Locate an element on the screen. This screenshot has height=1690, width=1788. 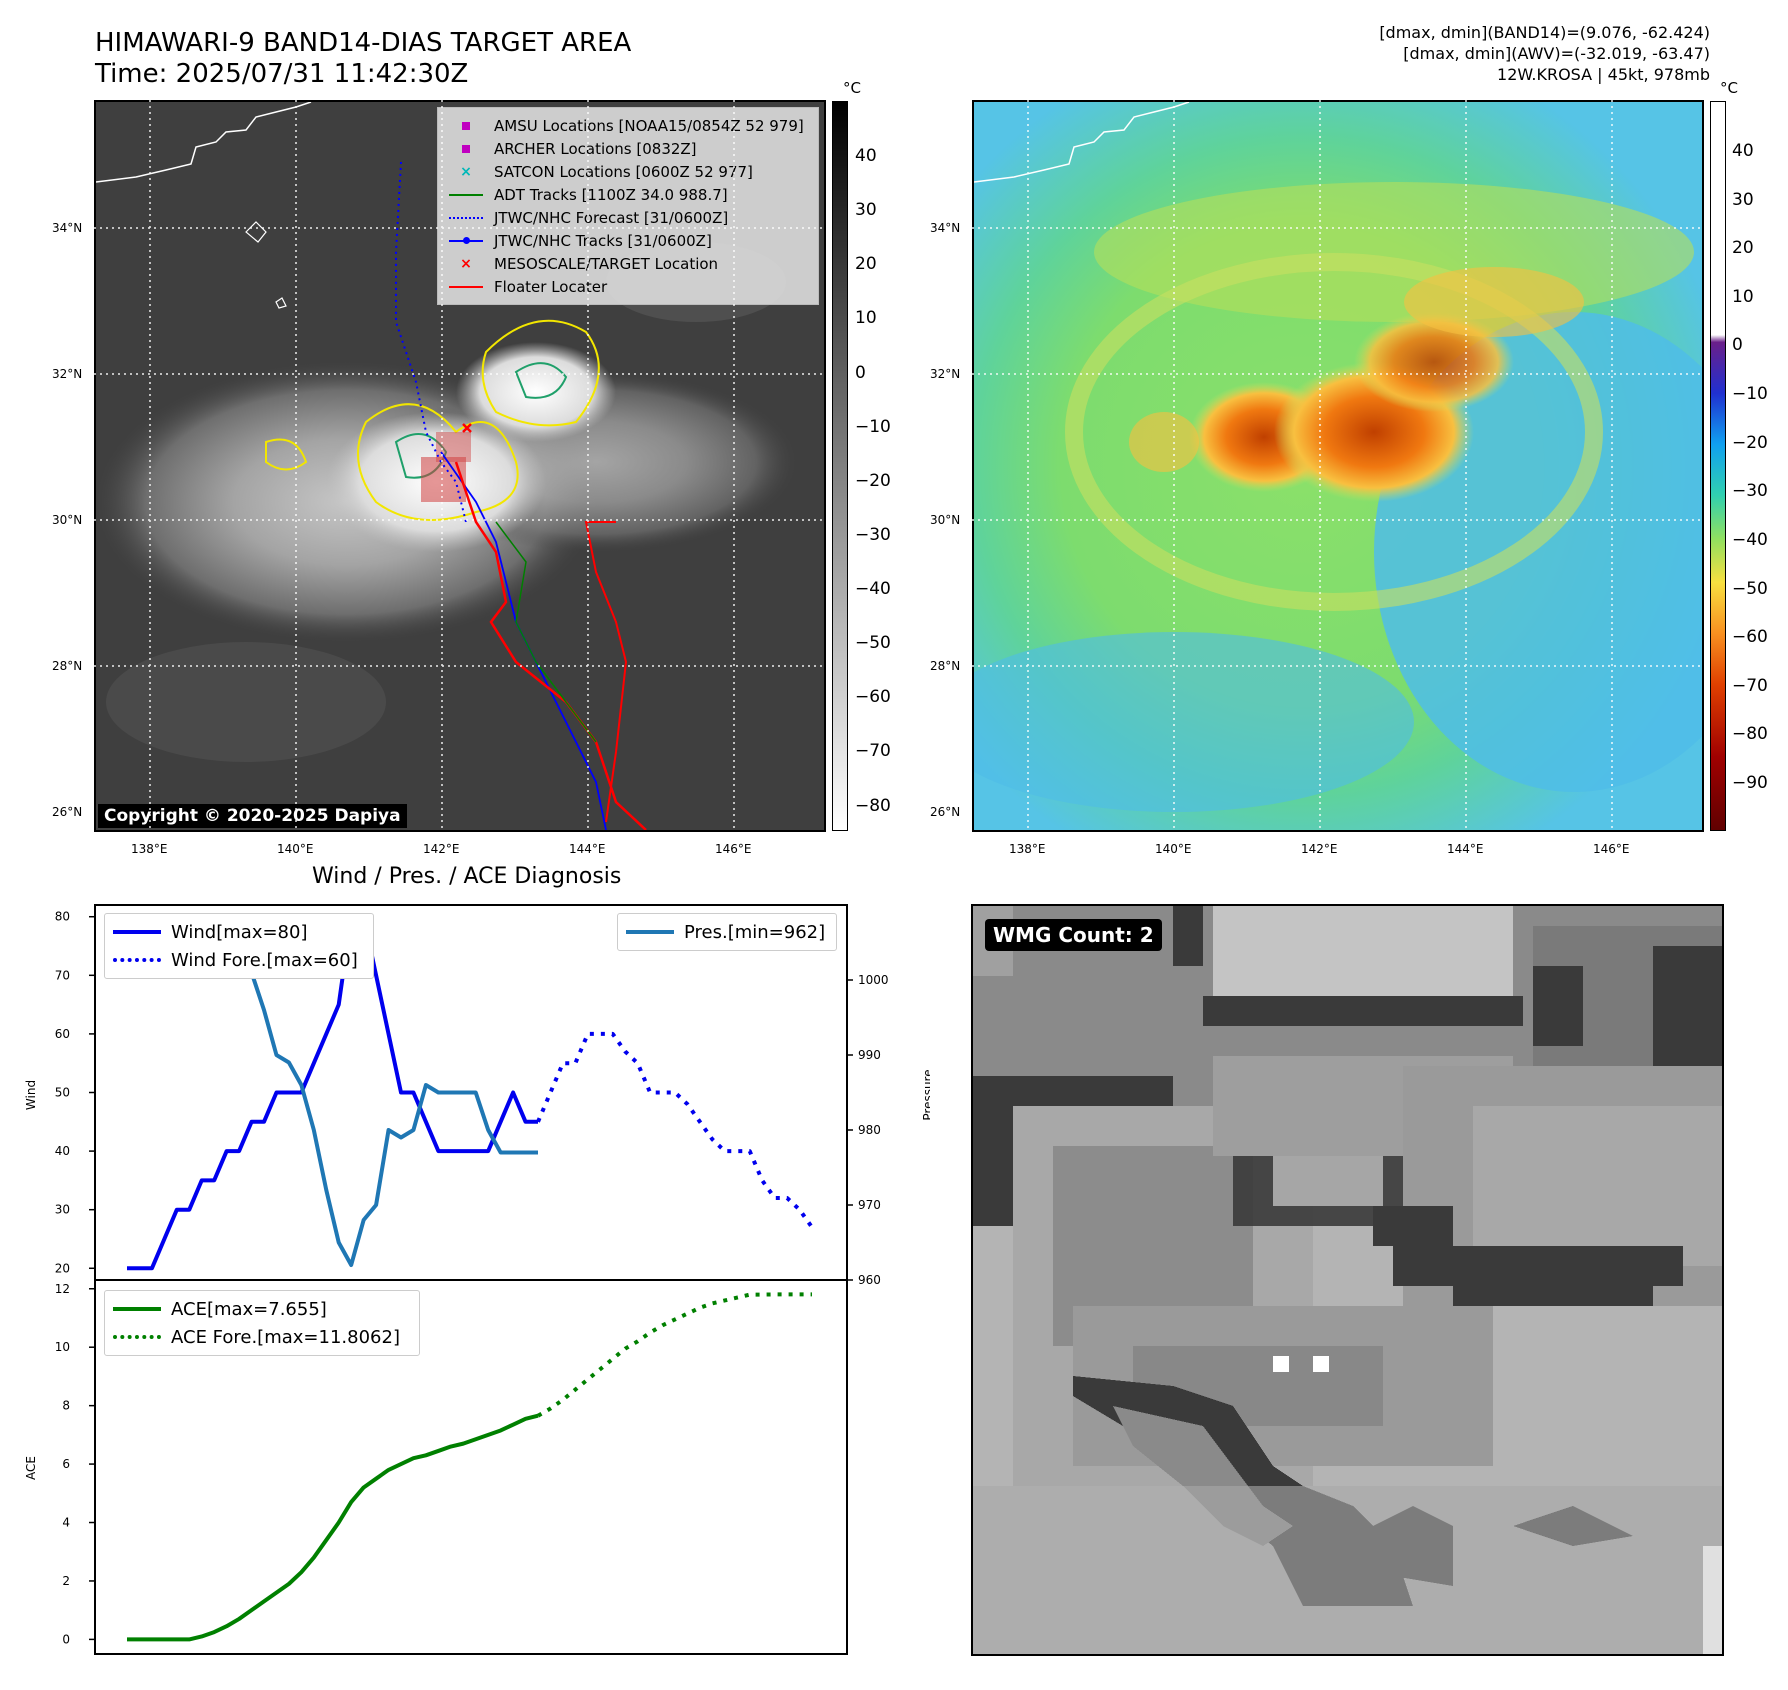
band14-range-info: [dmax, dmin](BAND14)=(9.076, -62.424) is located at coordinates (1544, 32).